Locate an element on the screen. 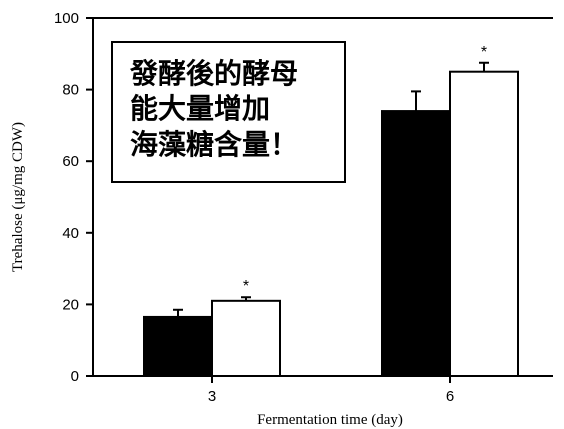  y-tick-label-3: 60 is located at coordinates (70, 161).